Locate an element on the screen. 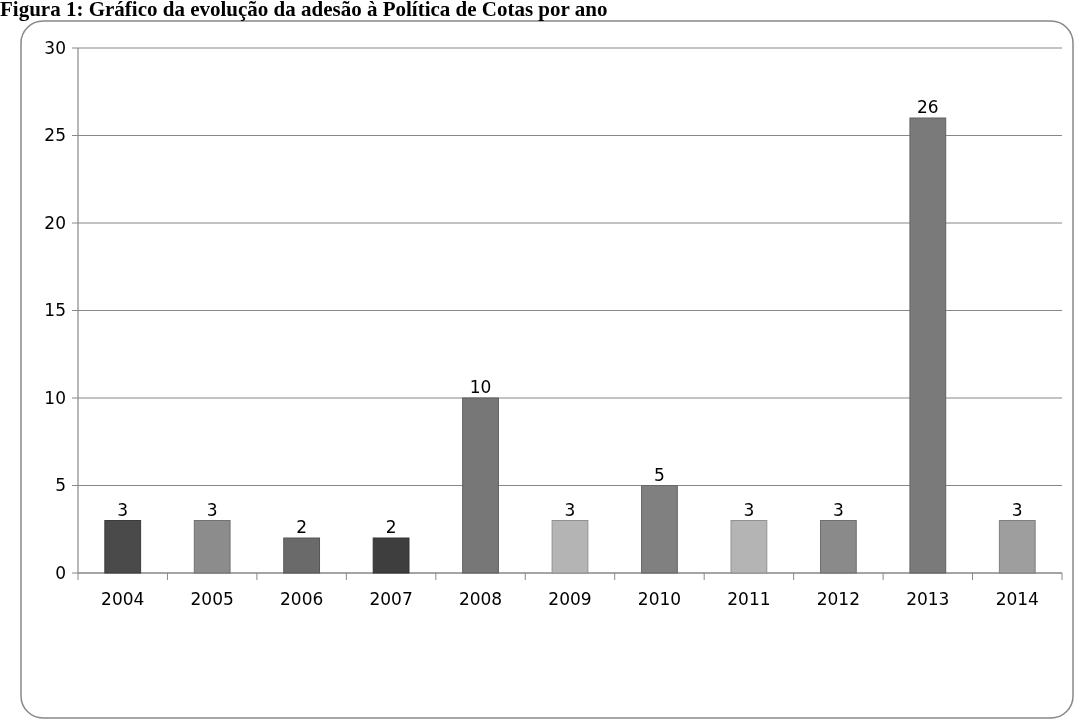  y-tick-label: 20 is located at coordinates (55, 222).